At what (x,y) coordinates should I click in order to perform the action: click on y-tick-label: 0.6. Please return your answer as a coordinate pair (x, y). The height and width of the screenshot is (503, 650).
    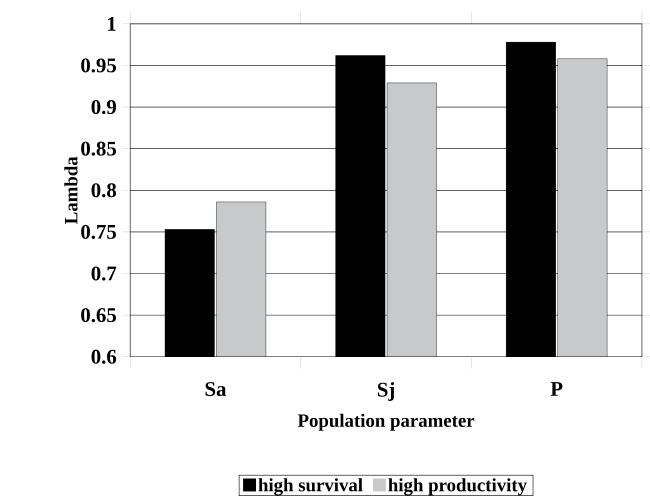
    Looking at the image, I should click on (104, 357).